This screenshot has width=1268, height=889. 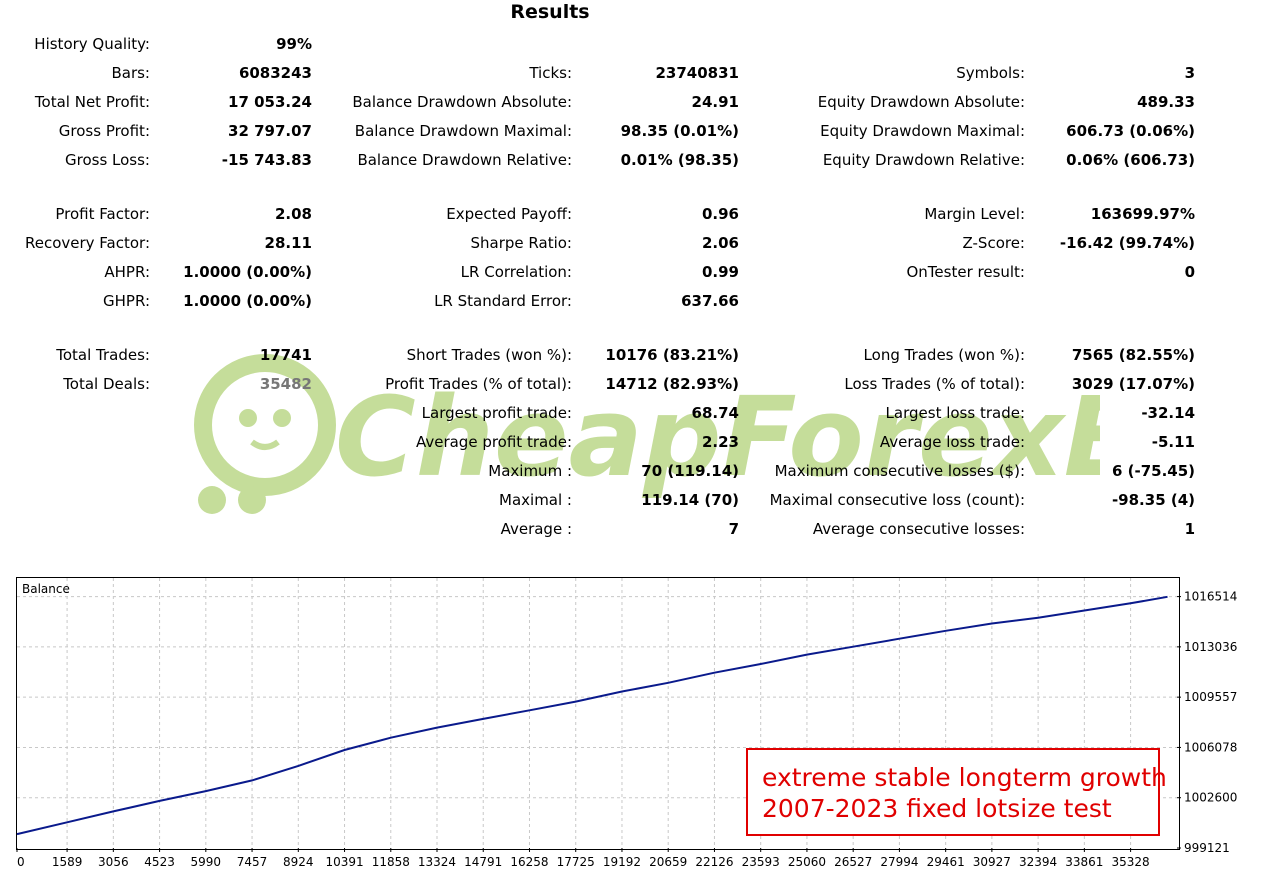 I want to click on recovery-factor-label: Recovery Factor:, so click(x=87, y=243).